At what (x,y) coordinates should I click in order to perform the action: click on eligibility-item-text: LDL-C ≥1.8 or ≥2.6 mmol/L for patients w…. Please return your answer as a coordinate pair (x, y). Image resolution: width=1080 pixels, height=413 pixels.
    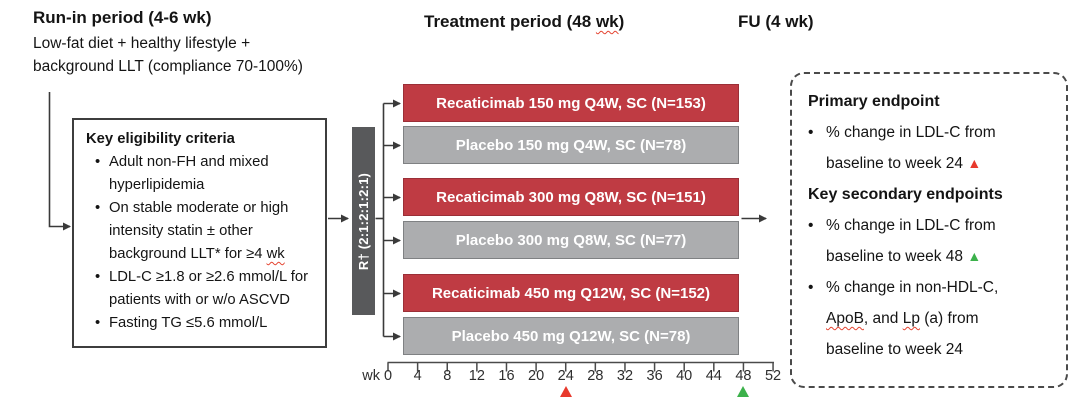
    Looking at the image, I should click on (209, 288).